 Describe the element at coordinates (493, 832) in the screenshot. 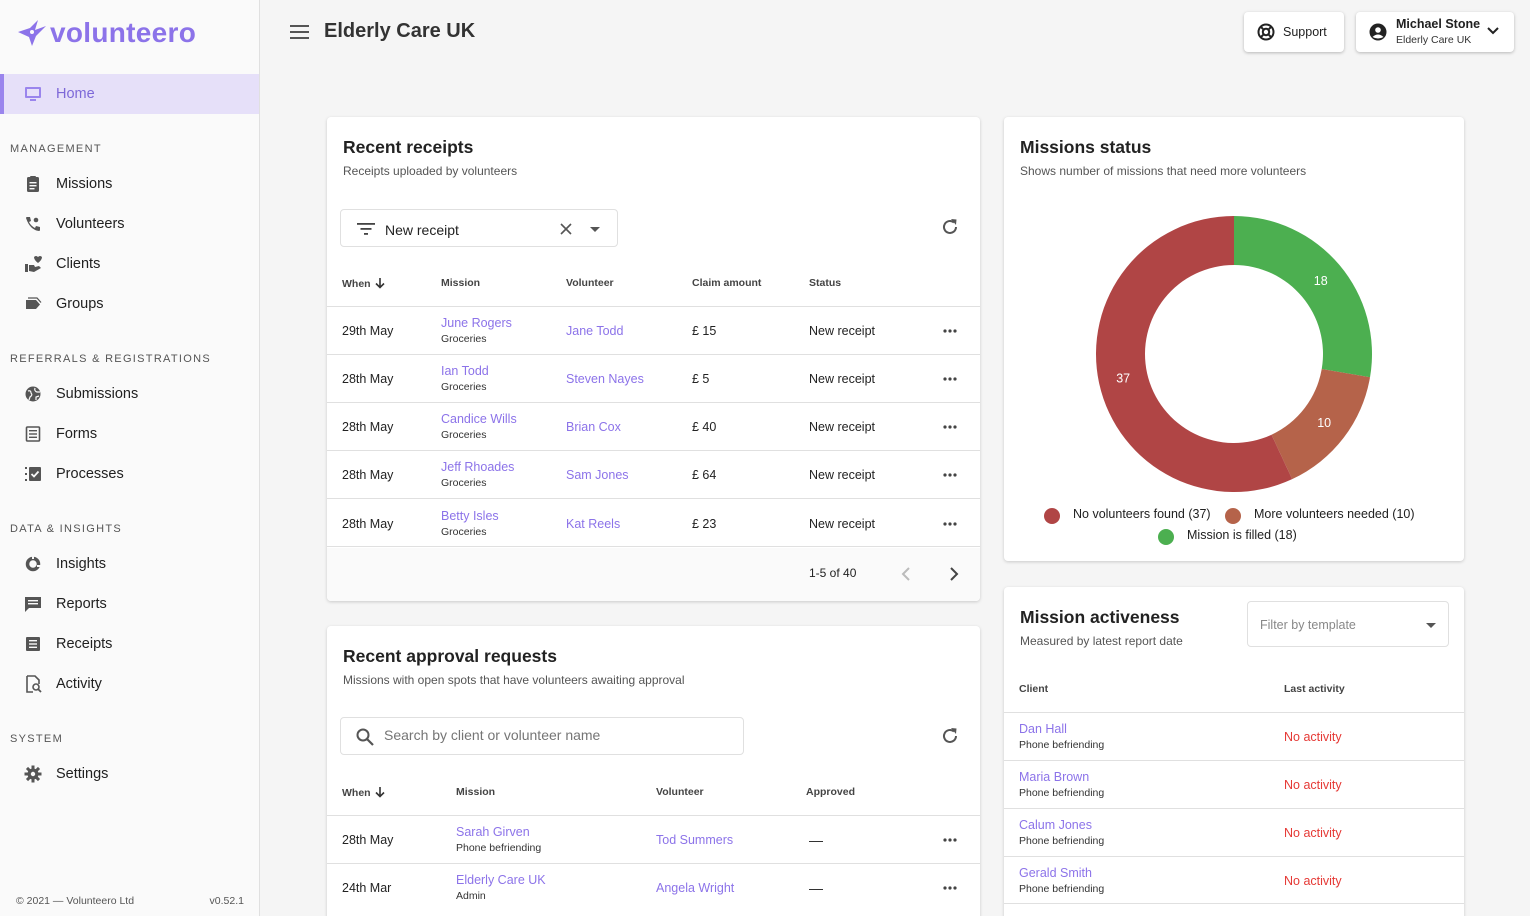

I see `mission-link: Sarah Girven` at that location.